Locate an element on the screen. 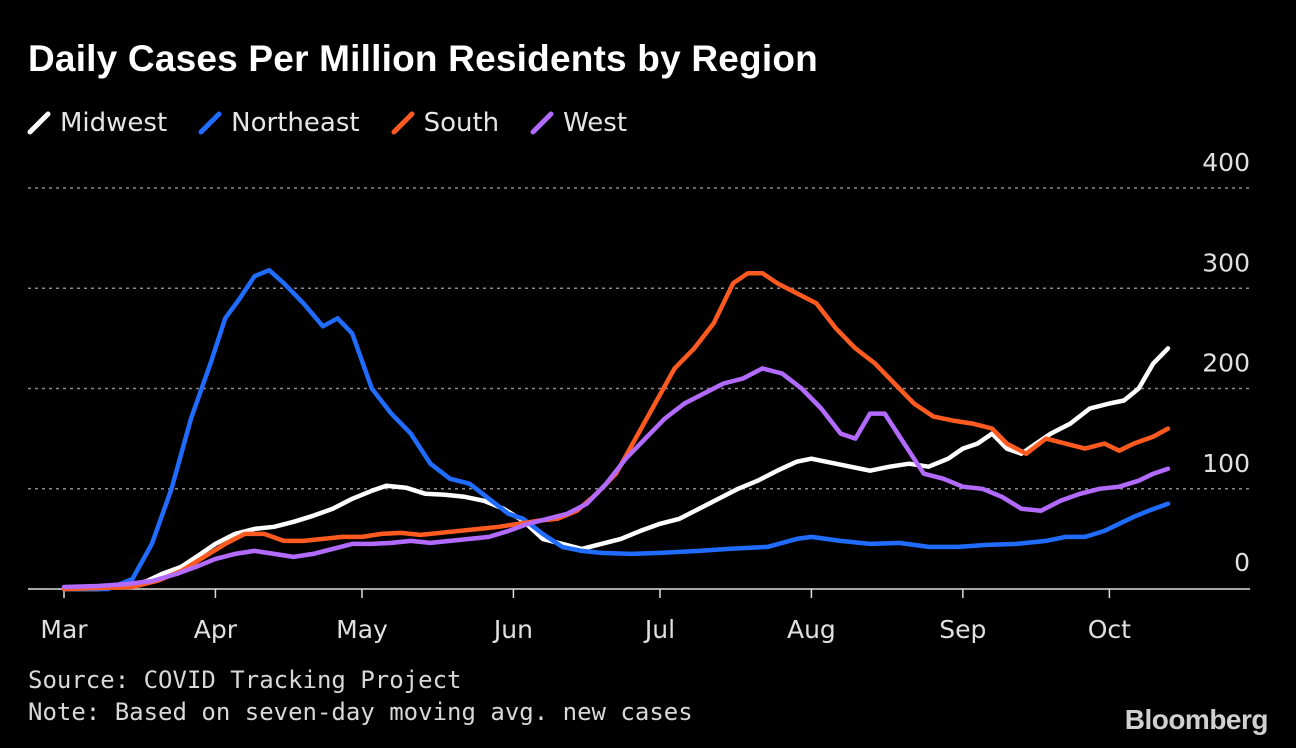 The width and height of the screenshot is (1296, 748). x-tick-label-mar: Mar is located at coordinates (64, 629).